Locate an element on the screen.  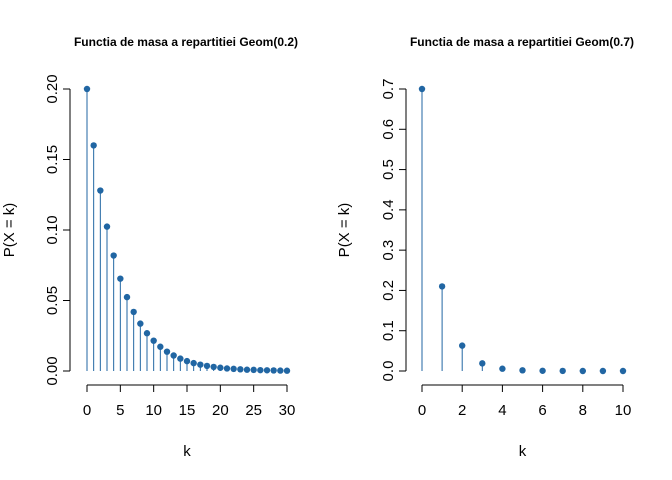
x-tick-label: 6 is located at coordinates (542, 410).